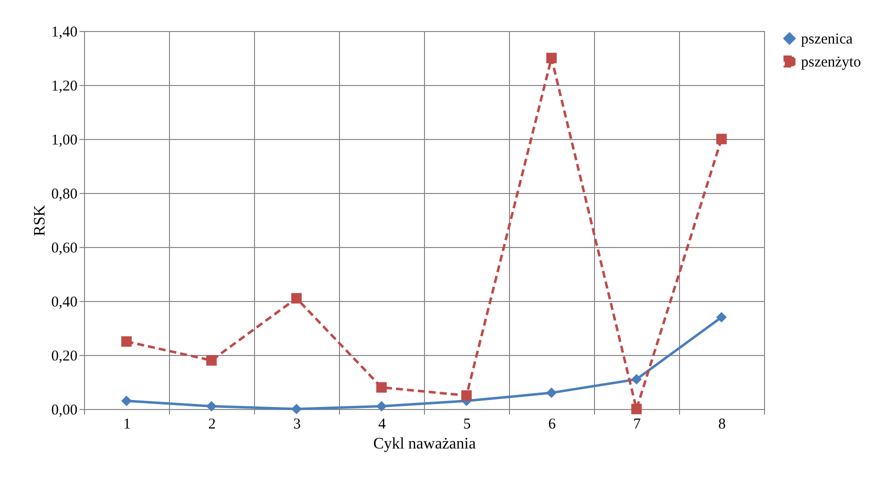  What do you see at coordinates (64, 356) in the screenshot?
I see `y-tick-label: 0,20` at bounding box center [64, 356].